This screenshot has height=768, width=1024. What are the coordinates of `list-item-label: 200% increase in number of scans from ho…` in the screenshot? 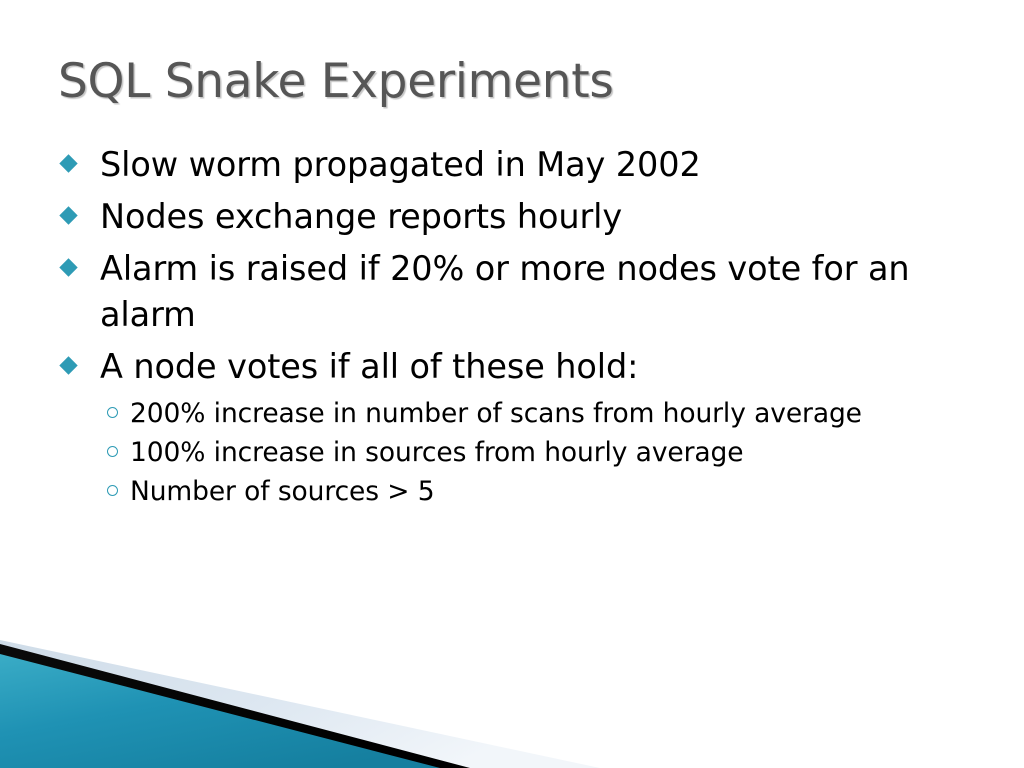 It's located at (496, 414).